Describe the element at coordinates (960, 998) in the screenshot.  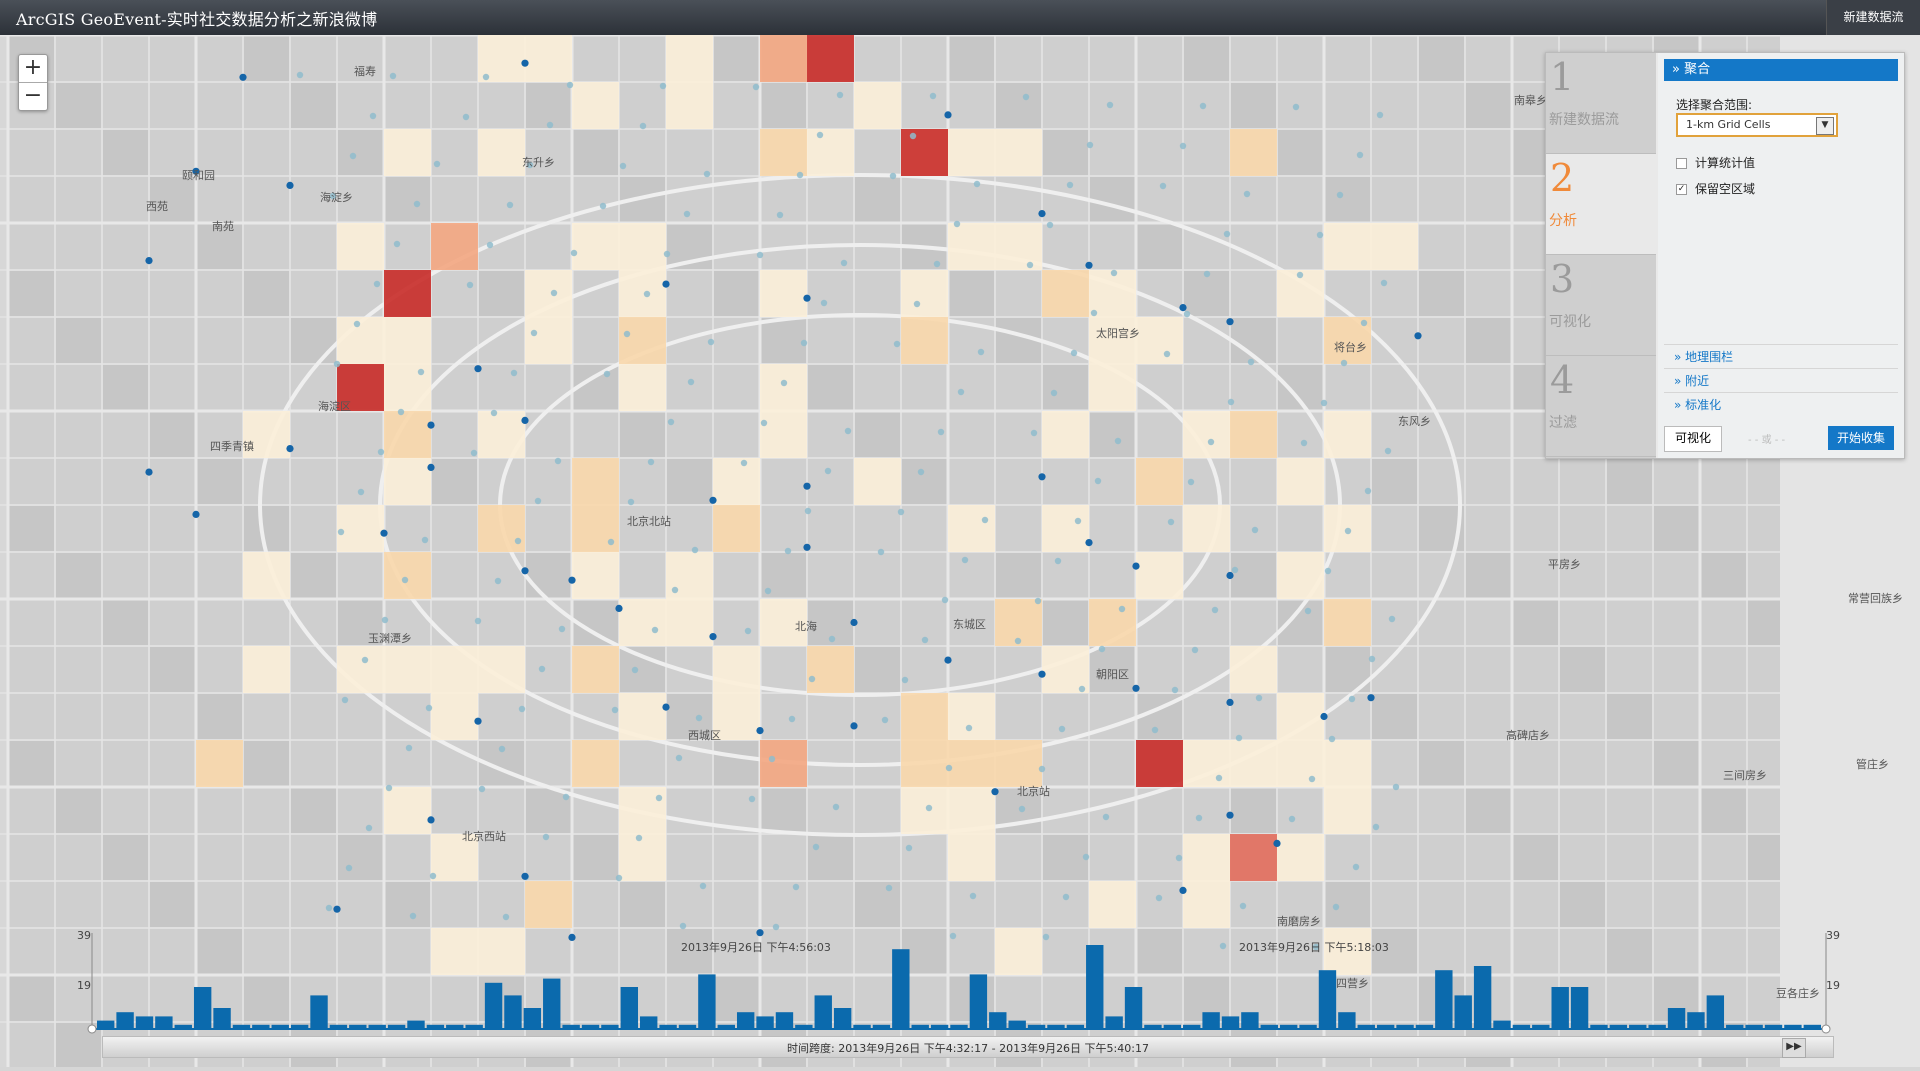
I see `histogram-chart` at that location.